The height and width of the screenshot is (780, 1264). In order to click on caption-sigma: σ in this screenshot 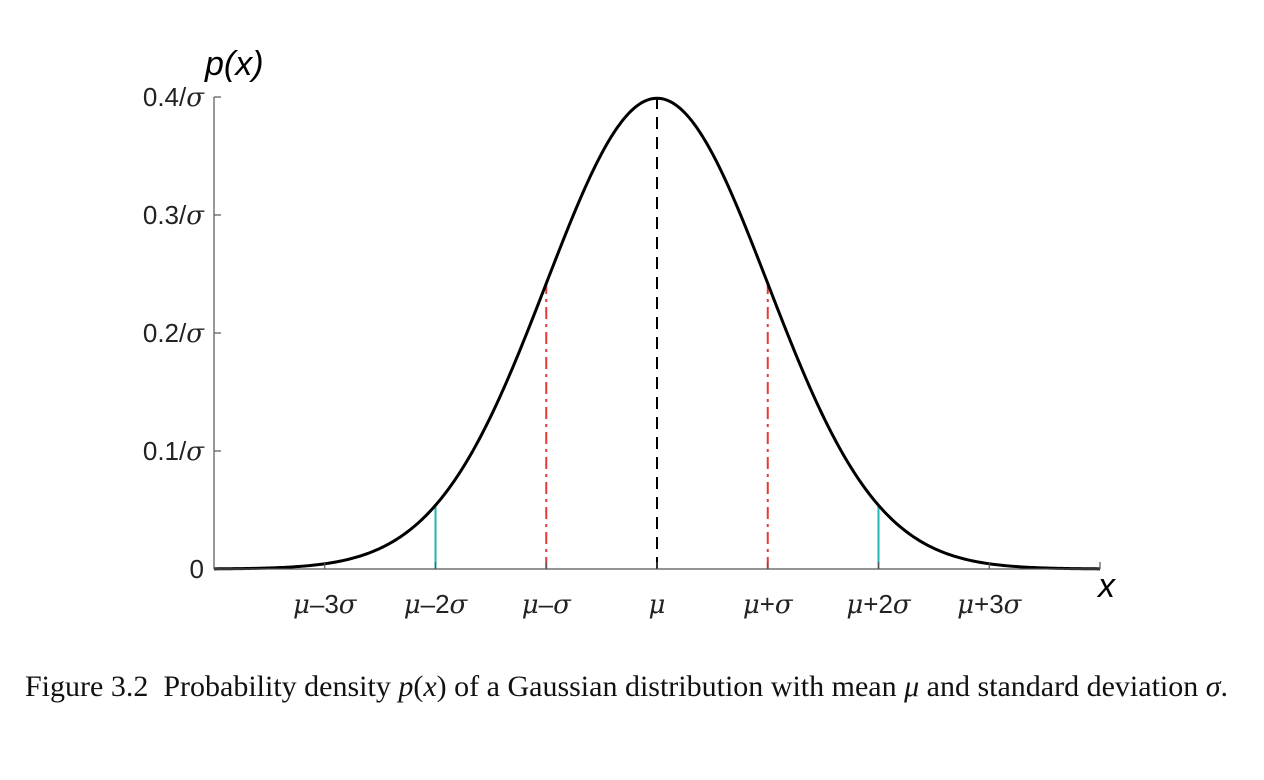, I will do `click(1213, 686)`.